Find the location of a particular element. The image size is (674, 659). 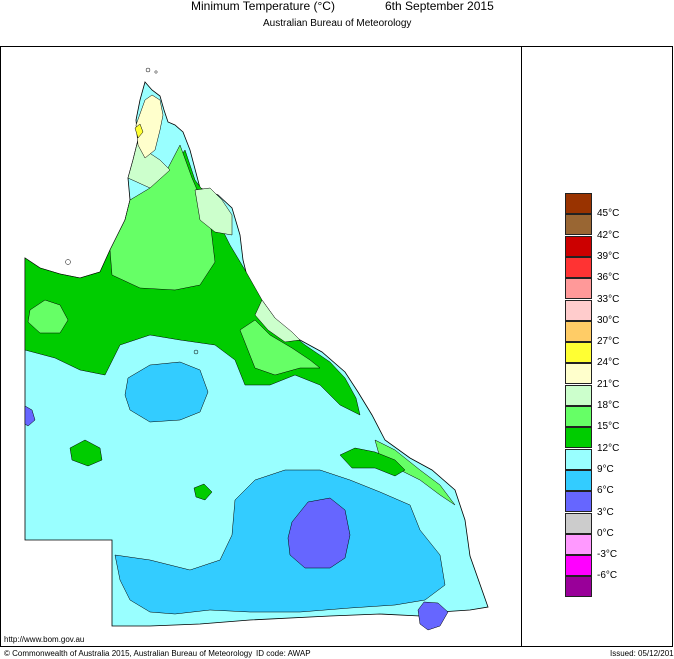

legend-label: 9°C is located at coordinates (605, 469).